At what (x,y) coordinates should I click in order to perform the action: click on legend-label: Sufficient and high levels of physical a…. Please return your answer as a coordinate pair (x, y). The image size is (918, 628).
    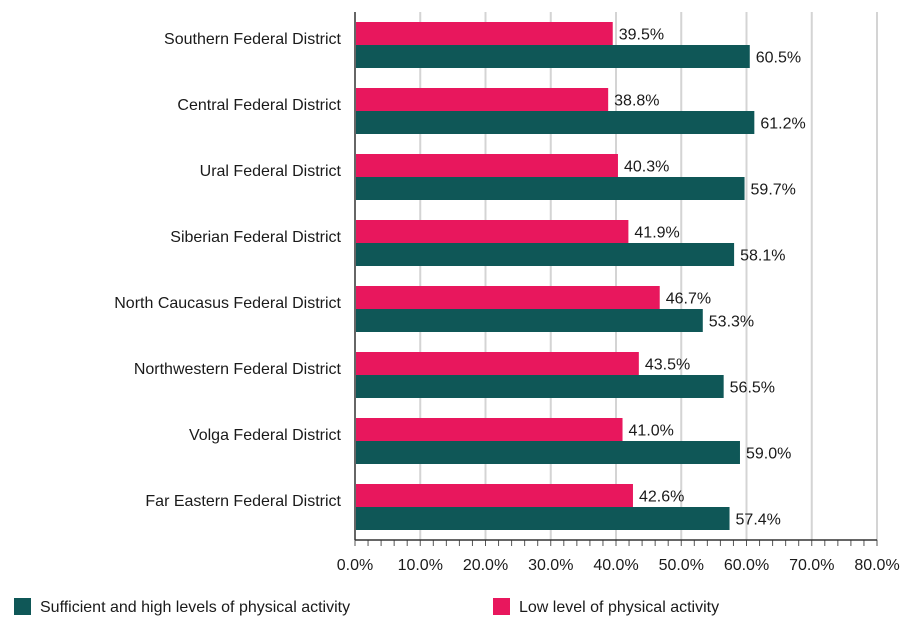
    Looking at the image, I should click on (195, 607).